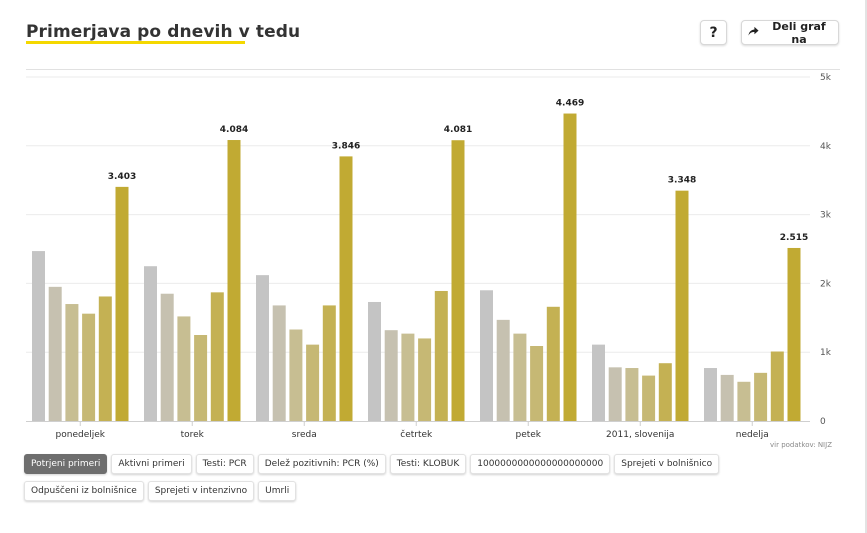 This screenshot has height=533, width=867. What do you see at coordinates (752, 435) in the screenshot?
I see `x-tick-label: nedelja` at bounding box center [752, 435].